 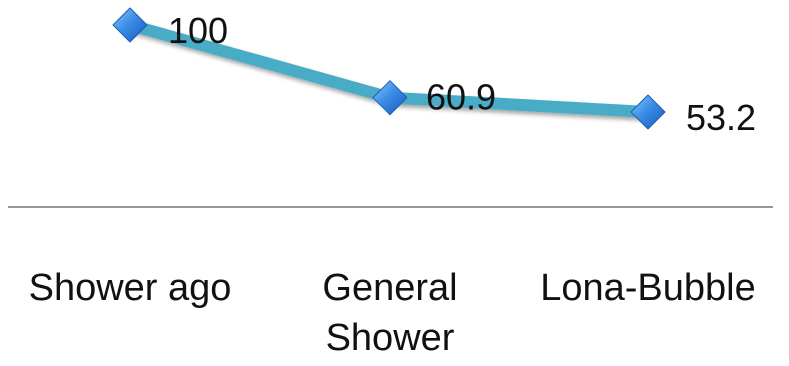 What do you see at coordinates (389, 313) in the screenshot?
I see `x-tick-label: General Shower` at bounding box center [389, 313].